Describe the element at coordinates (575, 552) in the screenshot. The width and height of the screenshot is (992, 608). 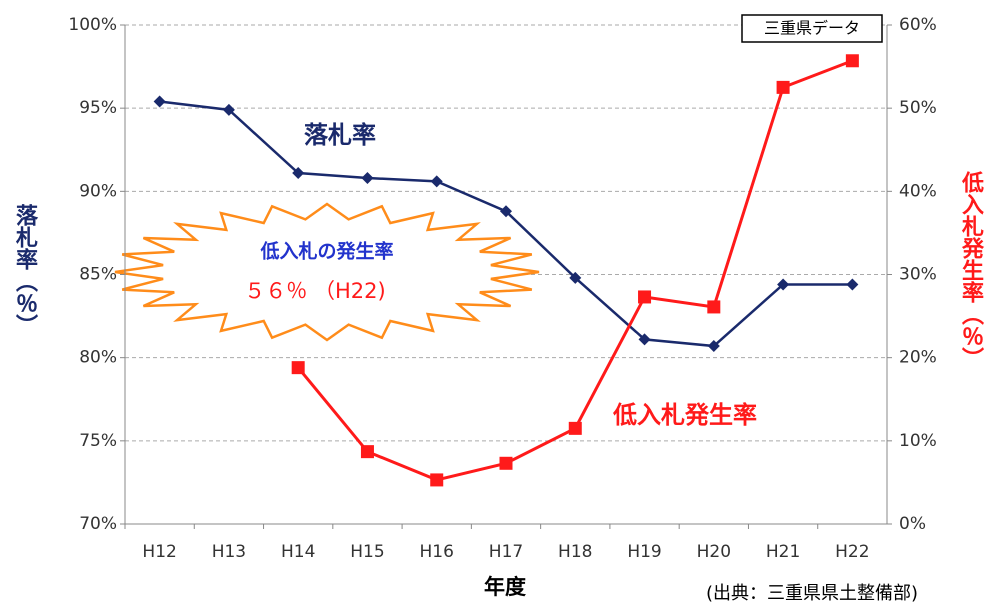
I see `x-tick-label: H18` at that location.